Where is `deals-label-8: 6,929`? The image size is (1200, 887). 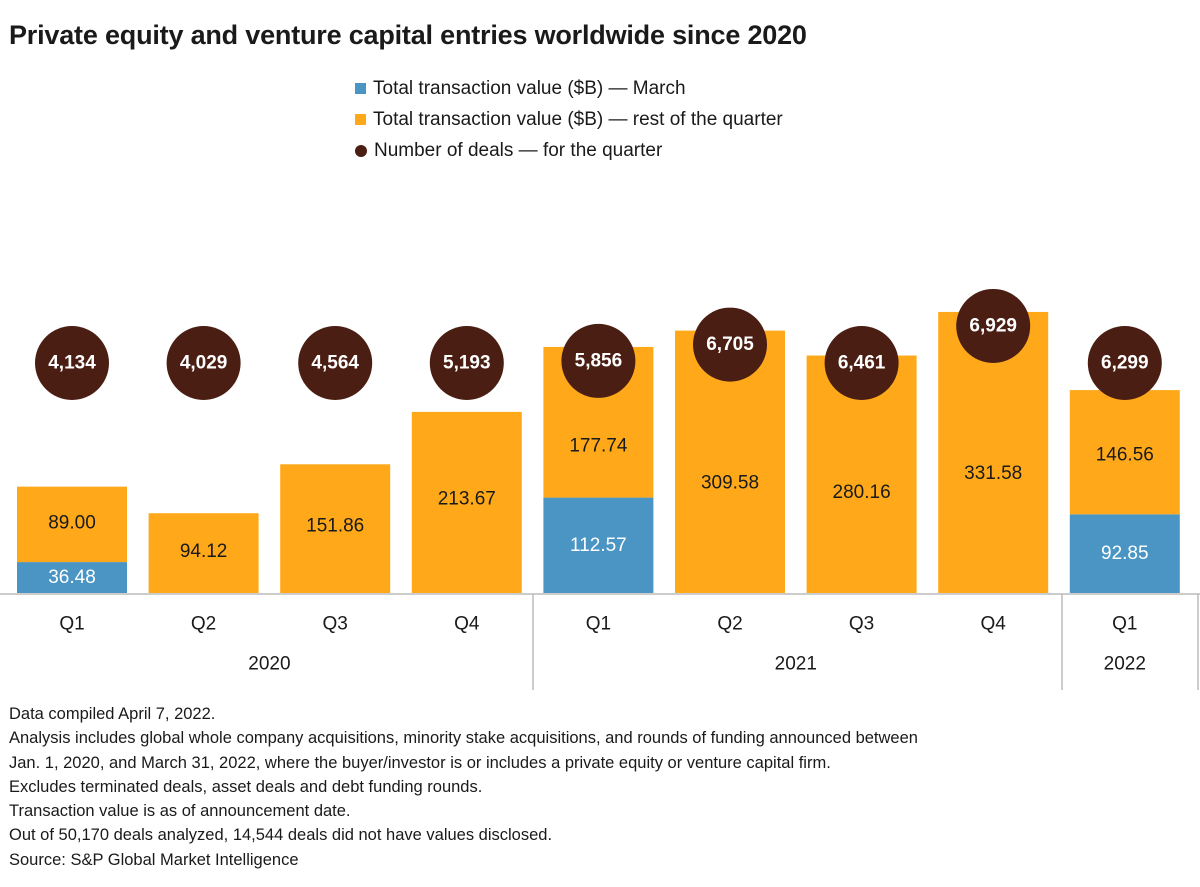
deals-label-8: 6,929 is located at coordinates (993, 325).